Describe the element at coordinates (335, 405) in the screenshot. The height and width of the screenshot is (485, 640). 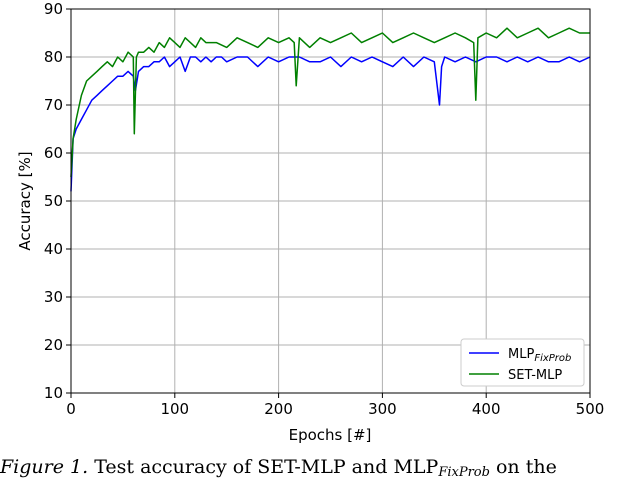
I see `x-axis-ticks: 0 100 200 300 400 500` at that location.